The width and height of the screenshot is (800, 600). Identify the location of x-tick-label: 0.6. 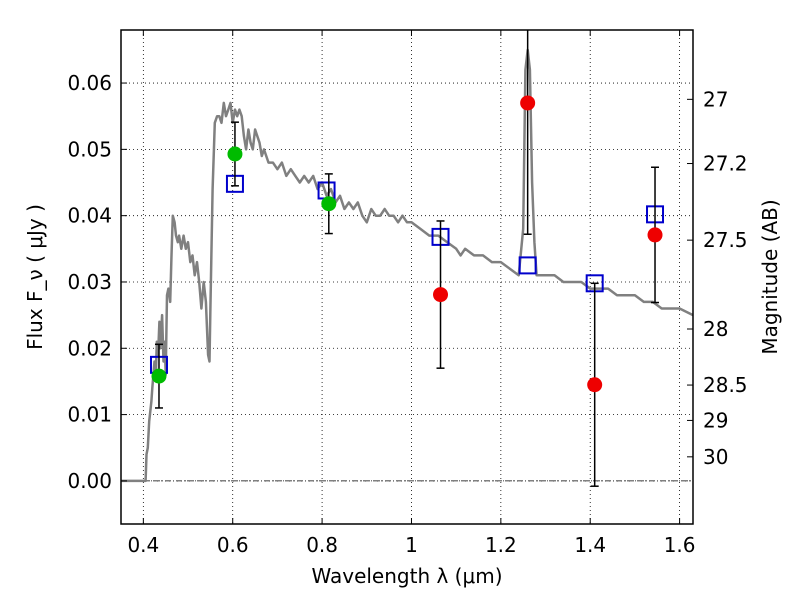
(233, 545).